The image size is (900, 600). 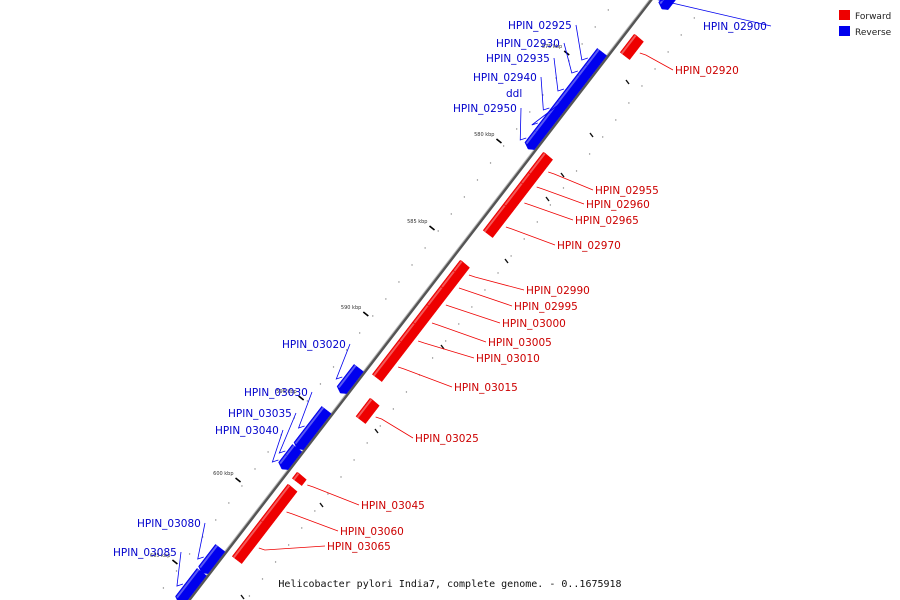 What do you see at coordinates (359, 547) in the screenshot?
I see `gene-label-hpin-03065: HPIN_03065` at bounding box center [359, 547].